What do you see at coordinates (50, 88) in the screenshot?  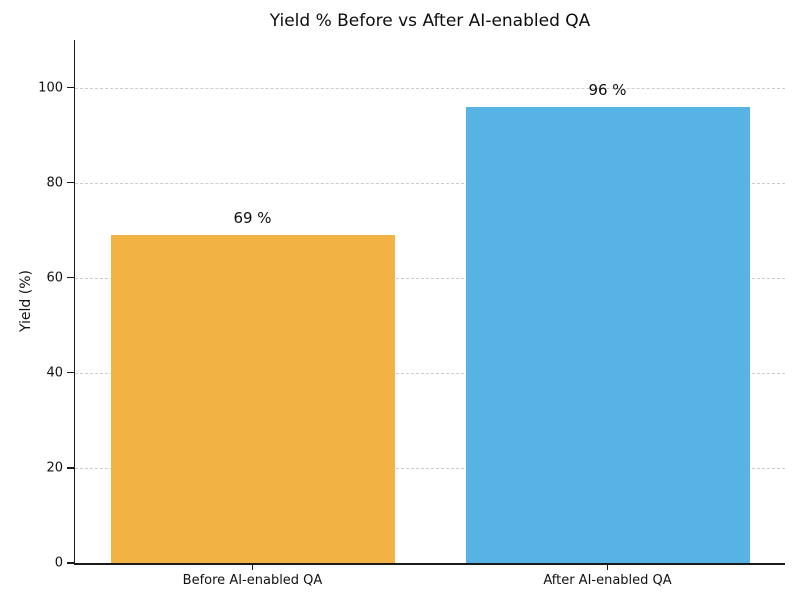 I see `y-tick-label: 100` at bounding box center [50, 88].